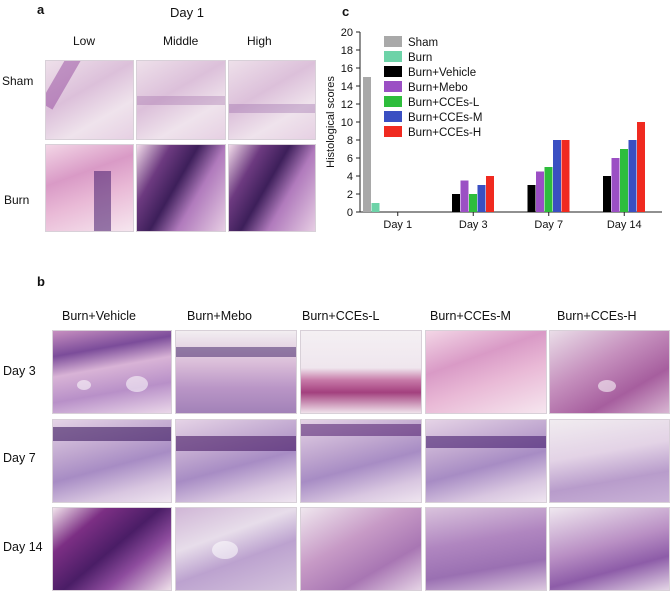 Image resolution: width=670 pixels, height=596 pixels. I want to click on y-tick-label: 16, so click(347, 69).